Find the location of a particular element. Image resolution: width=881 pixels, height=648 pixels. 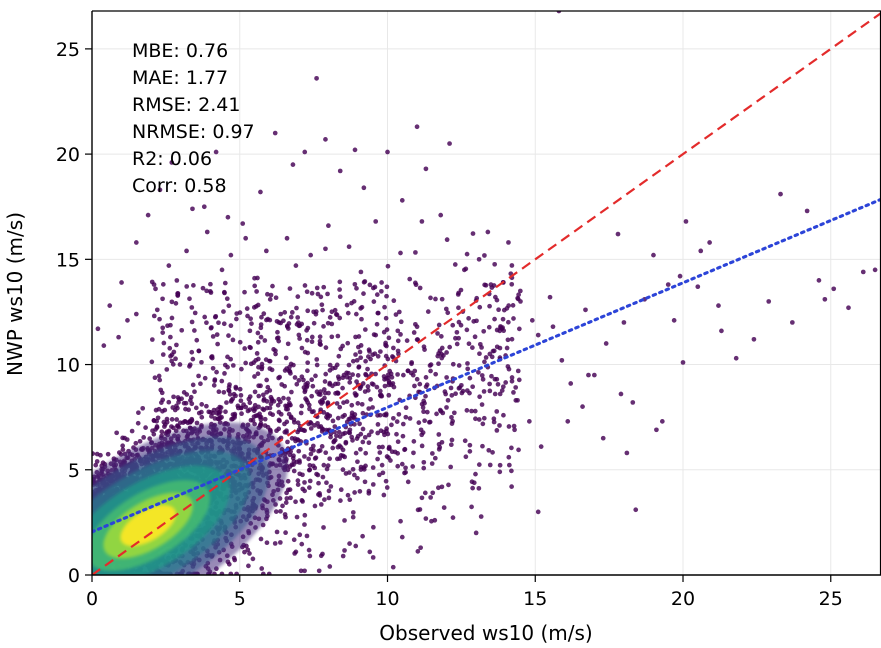

metric-corr: Corr: 0.58 is located at coordinates (179, 186).